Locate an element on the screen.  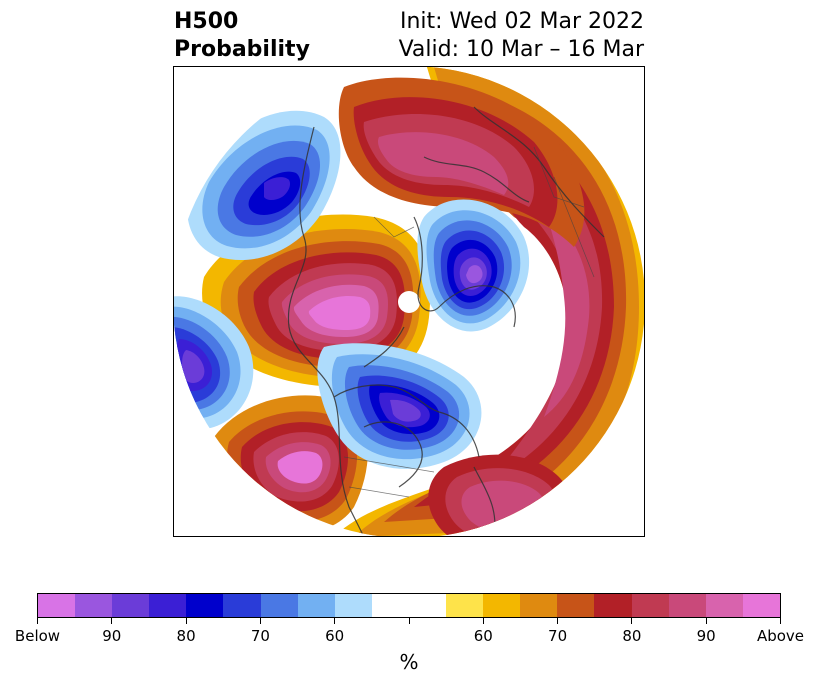
init-date: Init: Wed 02 Mar 2022 is located at coordinates (521, 21).